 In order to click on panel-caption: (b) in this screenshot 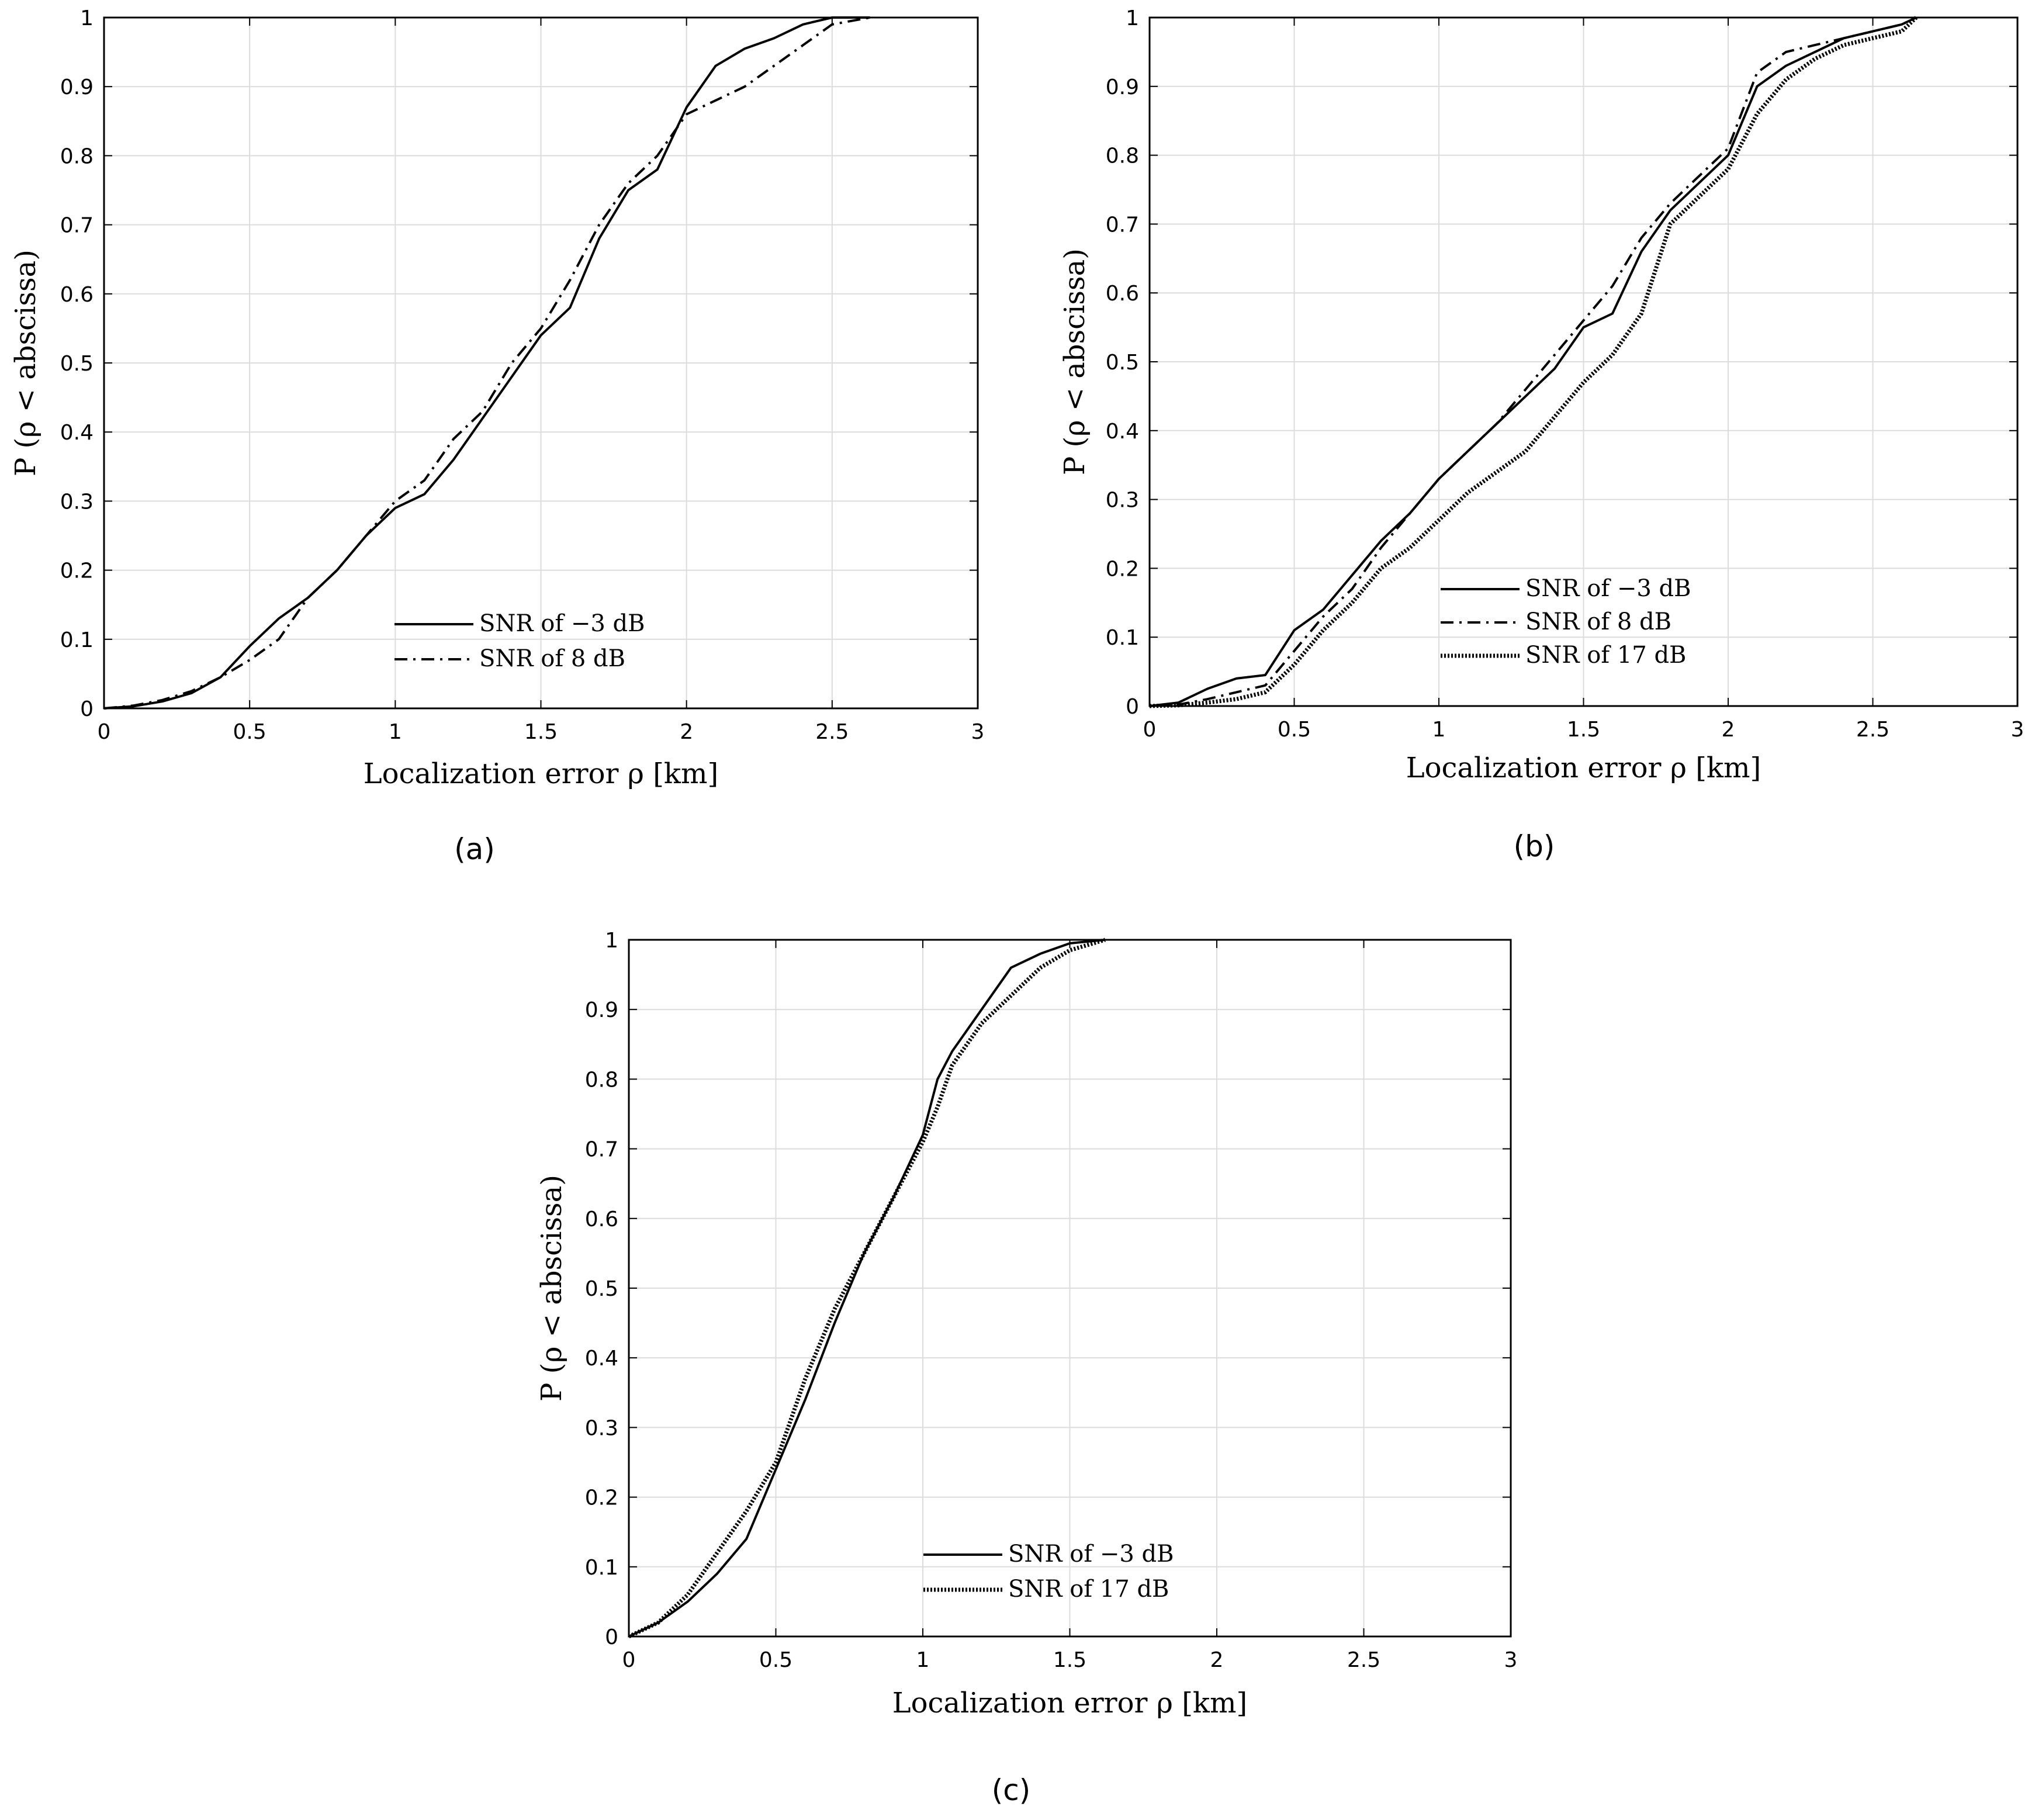, I will do `click(1535, 846)`.